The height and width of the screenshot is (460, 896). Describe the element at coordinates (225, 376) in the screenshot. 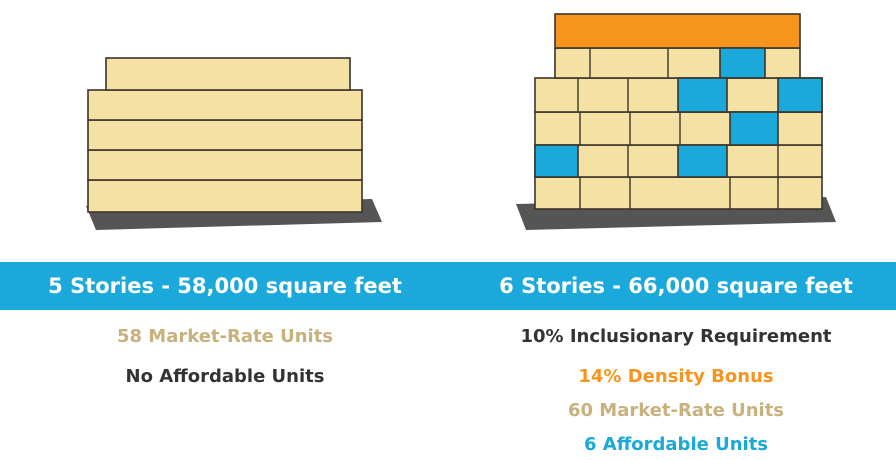

I see `line: No Affordable Units` at that location.